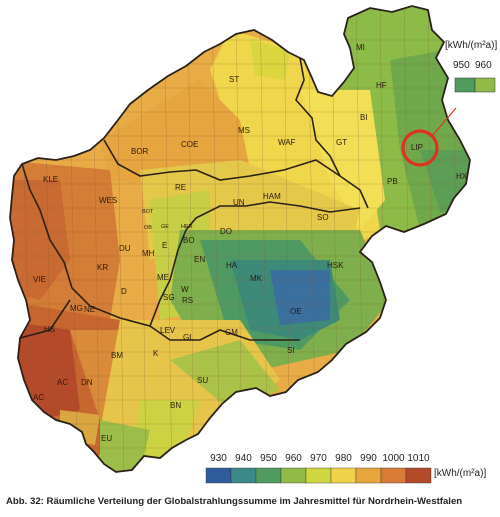 The image size is (500, 517). Describe the element at coordinates (243, 458) in the screenshot. I see `scale-tick-label: 940` at that location.